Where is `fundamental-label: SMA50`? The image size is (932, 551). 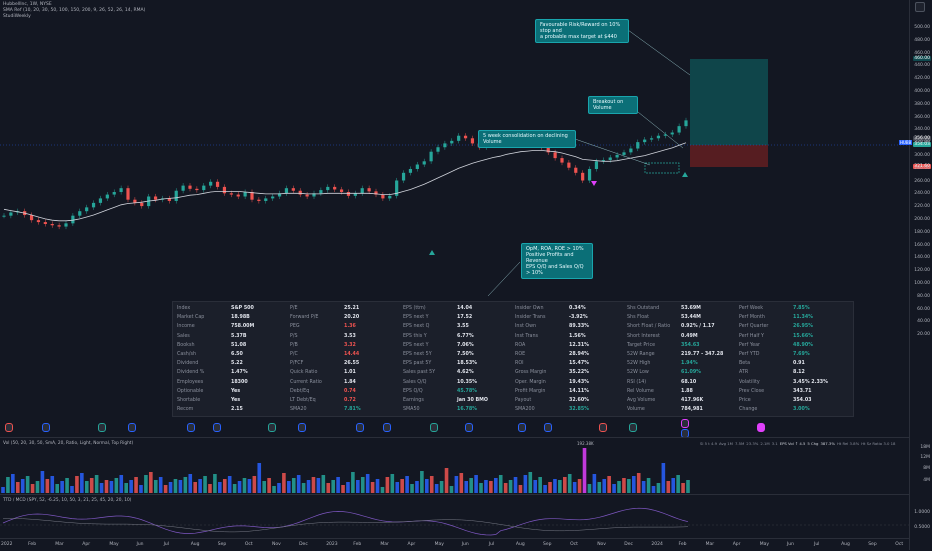 fundamental-label: SMA50 is located at coordinates (411, 410).